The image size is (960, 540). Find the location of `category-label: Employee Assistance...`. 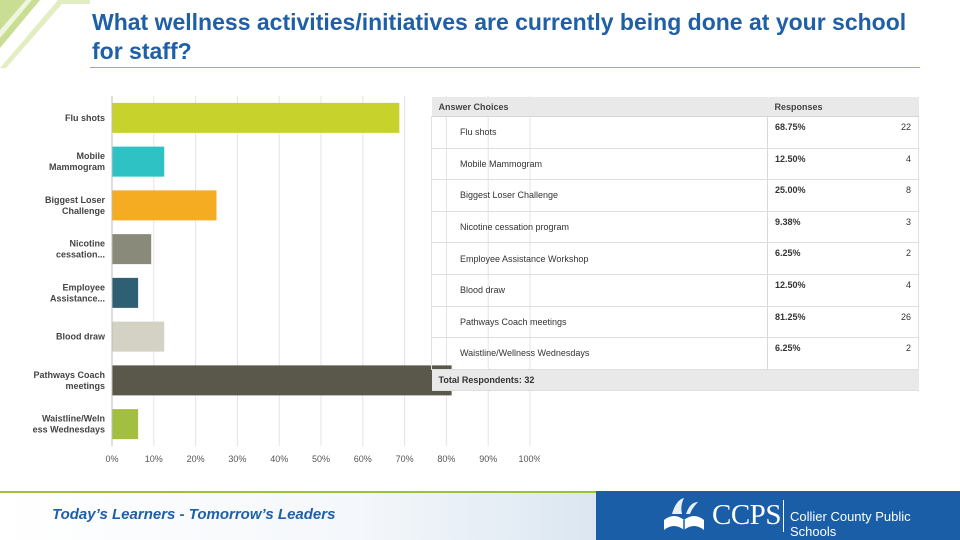

category-label: Employee Assistance... is located at coordinates (77, 292).